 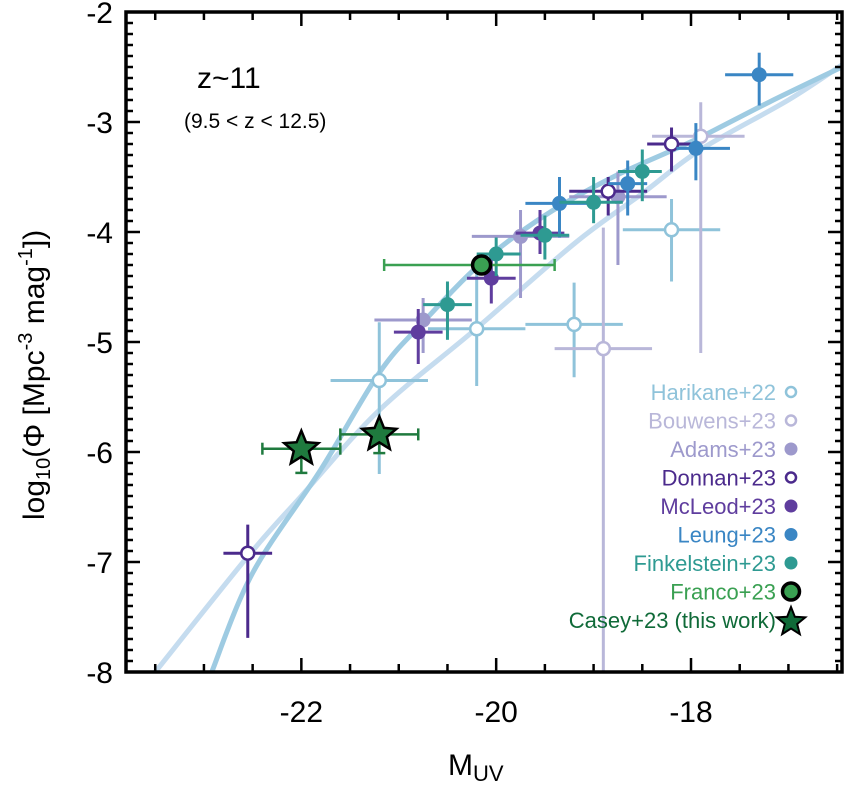 I want to click on legend-label: Harikane+22, so click(x=713, y=392).